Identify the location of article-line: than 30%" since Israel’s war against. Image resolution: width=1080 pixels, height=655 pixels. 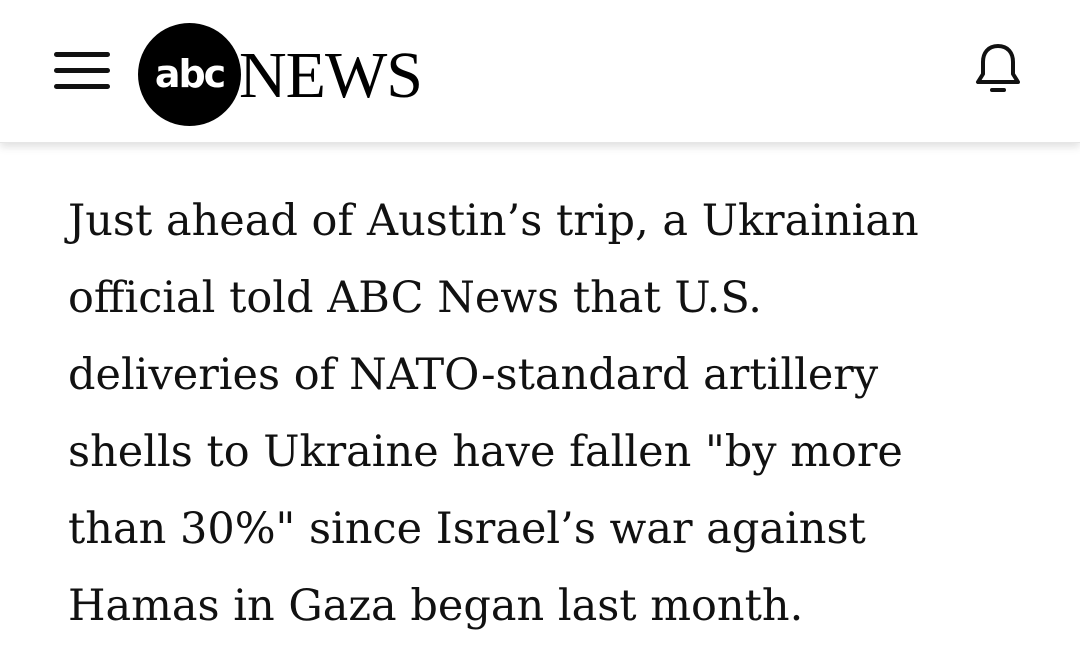
(467, 529).